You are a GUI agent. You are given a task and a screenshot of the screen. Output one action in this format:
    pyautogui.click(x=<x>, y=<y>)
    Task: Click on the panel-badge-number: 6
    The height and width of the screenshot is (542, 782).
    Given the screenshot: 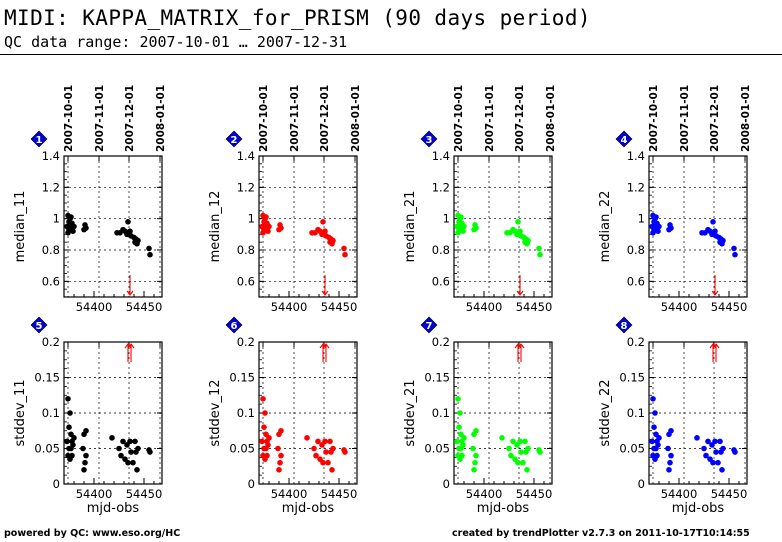 What is the action you would take?
    pyautogui.click(x=234, y=326)
    